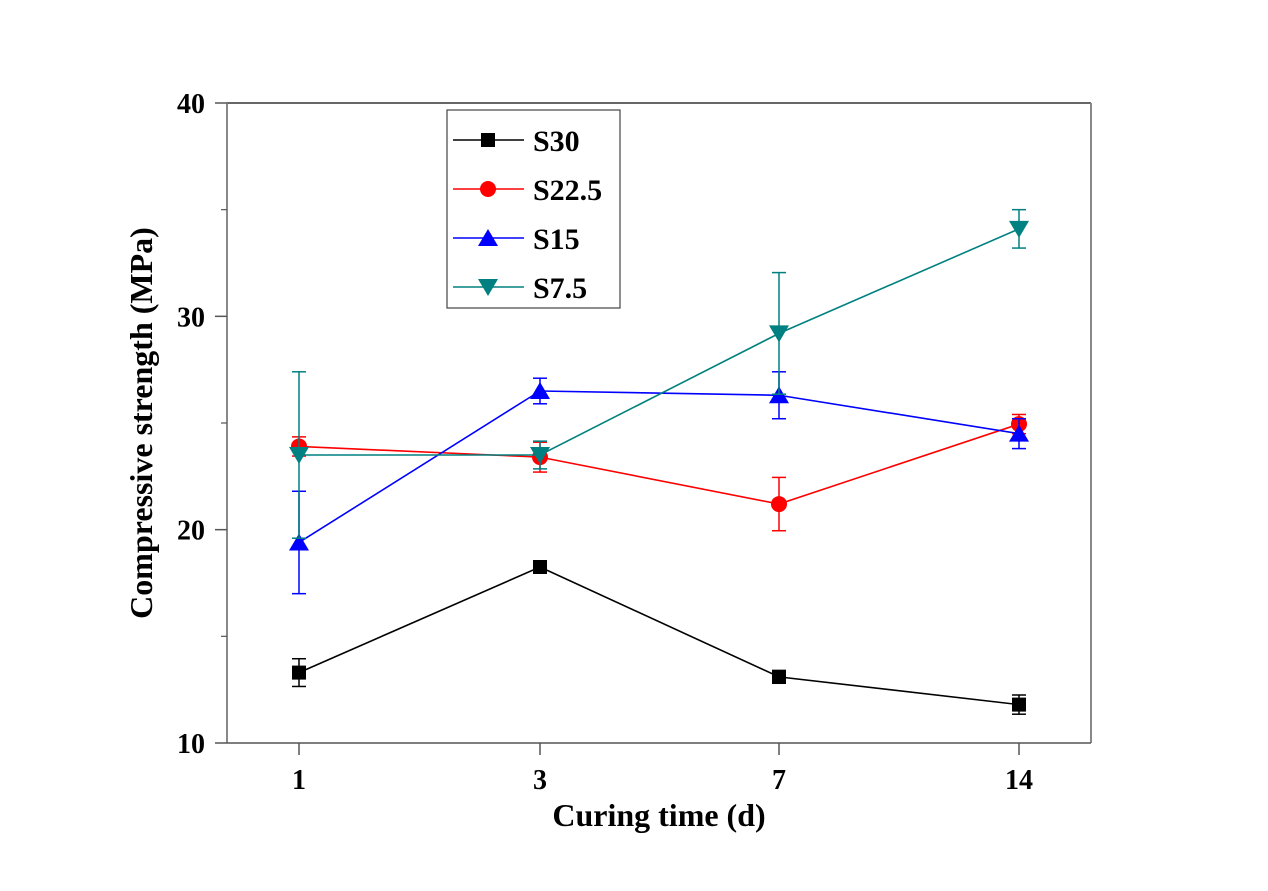 This screenshot has width=1268, height=891. Describe the element at coordinates (191, 531) in the screenshot. I see `y-tick-label: 20` at that location.